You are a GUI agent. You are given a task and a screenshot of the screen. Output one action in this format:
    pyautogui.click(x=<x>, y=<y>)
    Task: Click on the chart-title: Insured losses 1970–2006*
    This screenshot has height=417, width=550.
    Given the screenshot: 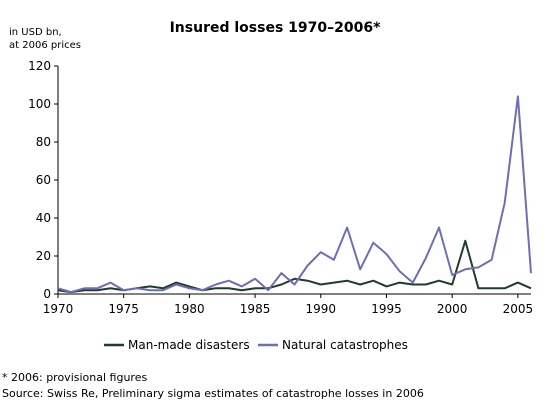 What is the action you would take?
    pyautogui.click(x=275, y=28)
    